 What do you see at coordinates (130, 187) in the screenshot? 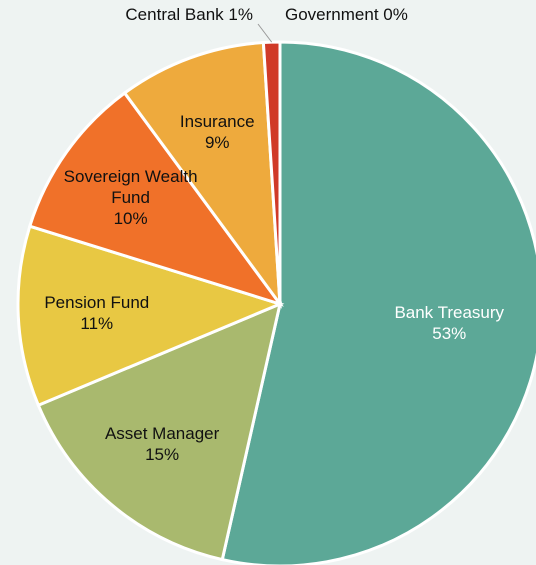
I see `slice-name: Sovereign Wealth Fund` at bounding box center [130, 187].